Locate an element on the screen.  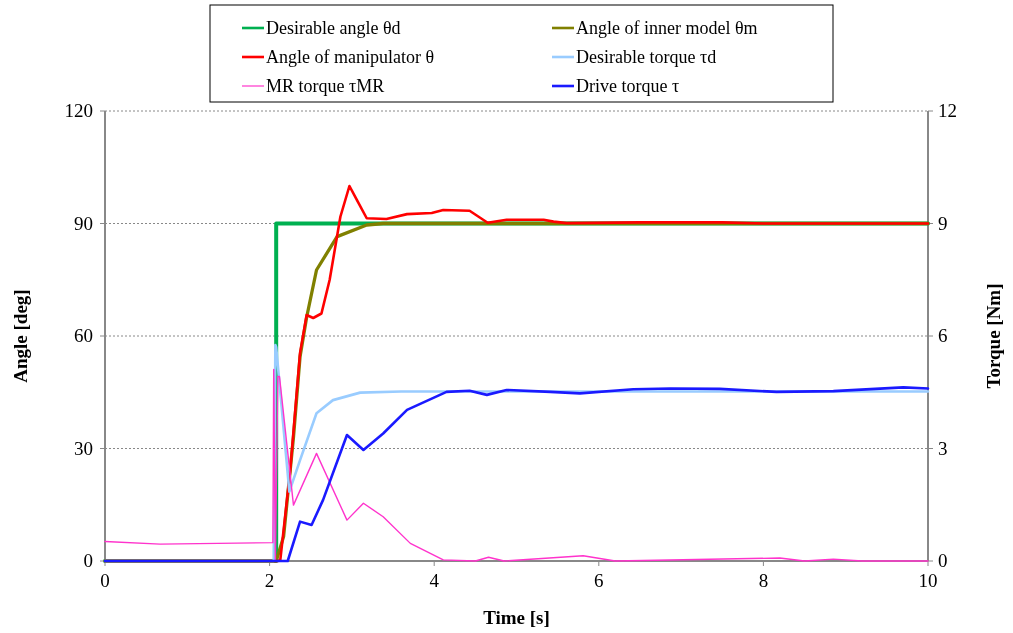
y2-tick-label: 6 is located at coordinates (943, 335).